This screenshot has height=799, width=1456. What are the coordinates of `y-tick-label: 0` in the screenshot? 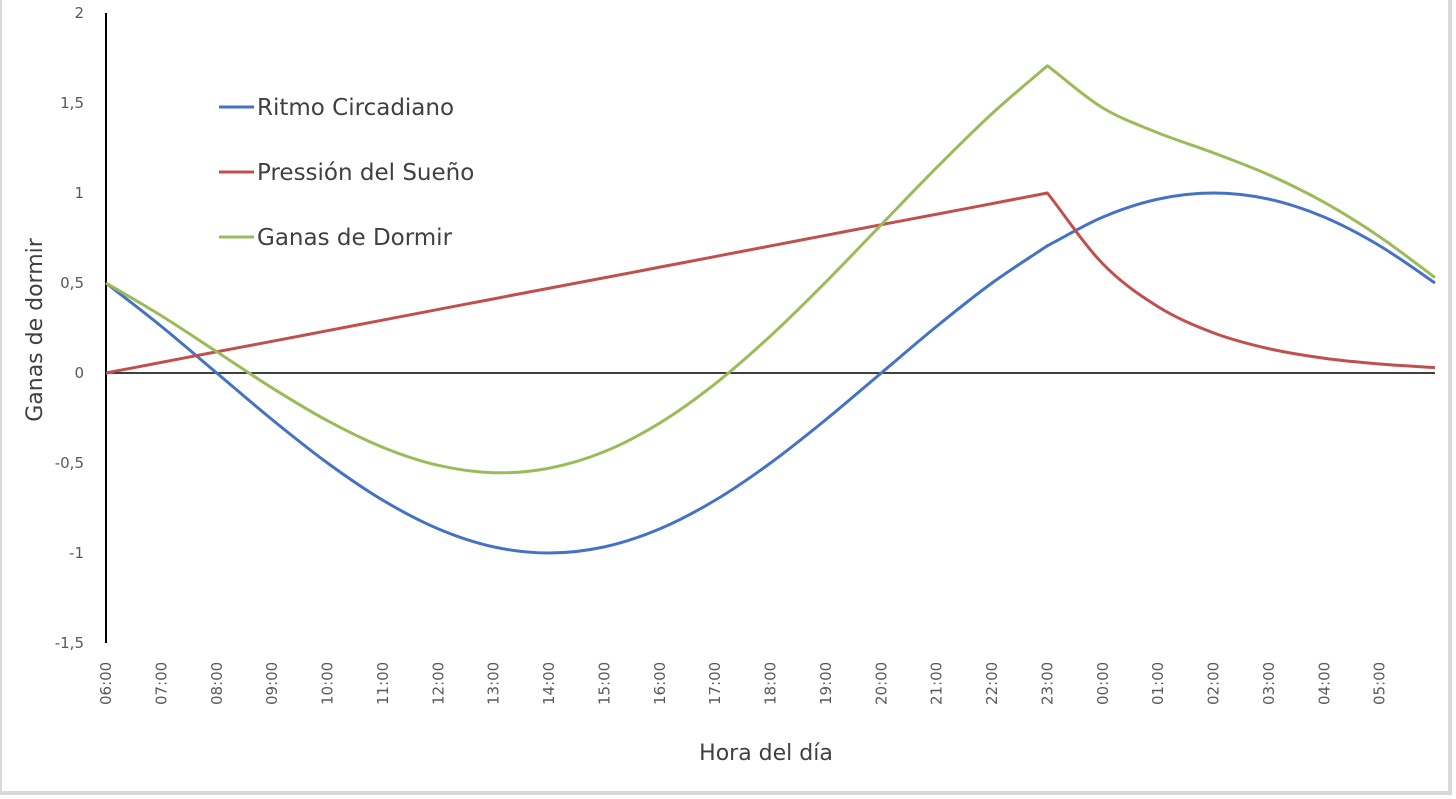 It's located at (79, 373).